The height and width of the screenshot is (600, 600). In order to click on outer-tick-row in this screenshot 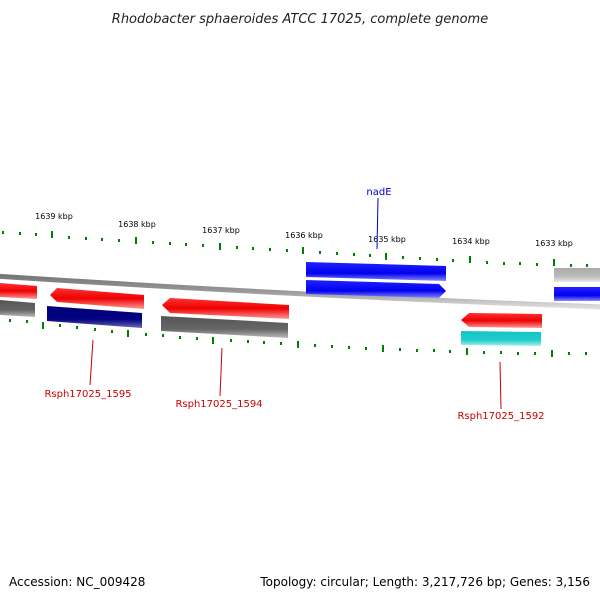, I will do `click(295, 249)`.